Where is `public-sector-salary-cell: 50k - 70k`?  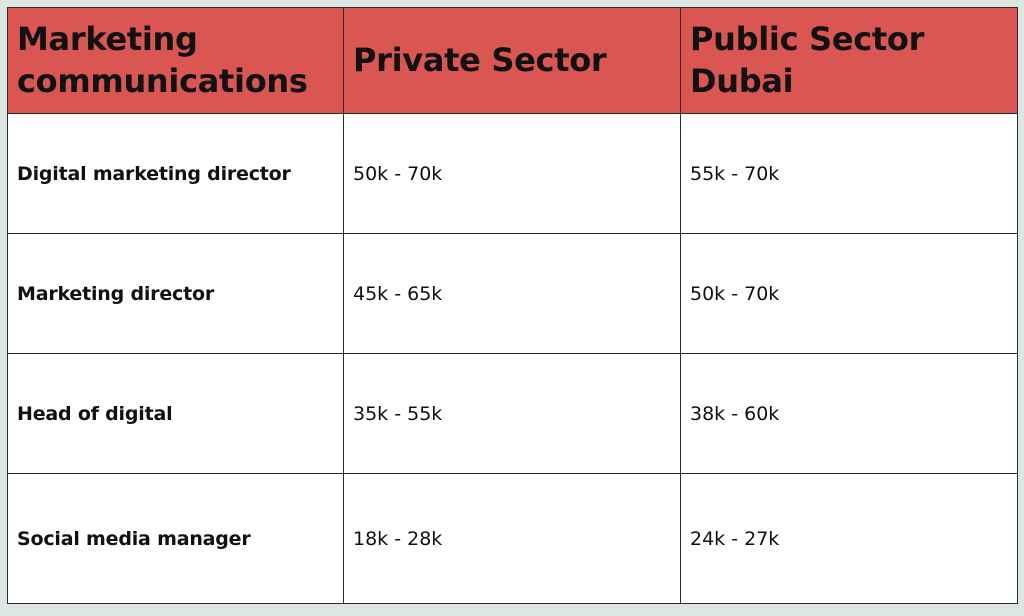
public-sector-salary-cell: 50k - 70k is located at coordinates (849, 293).